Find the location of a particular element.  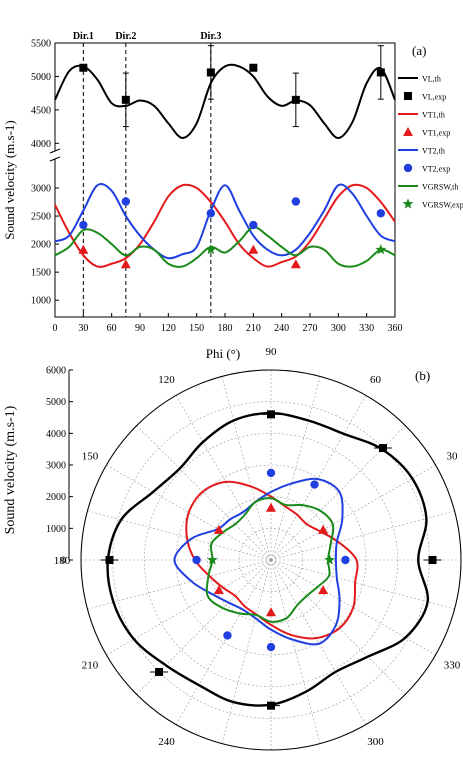

r-tick-label: 1000 is located at coordinates (56, 529).